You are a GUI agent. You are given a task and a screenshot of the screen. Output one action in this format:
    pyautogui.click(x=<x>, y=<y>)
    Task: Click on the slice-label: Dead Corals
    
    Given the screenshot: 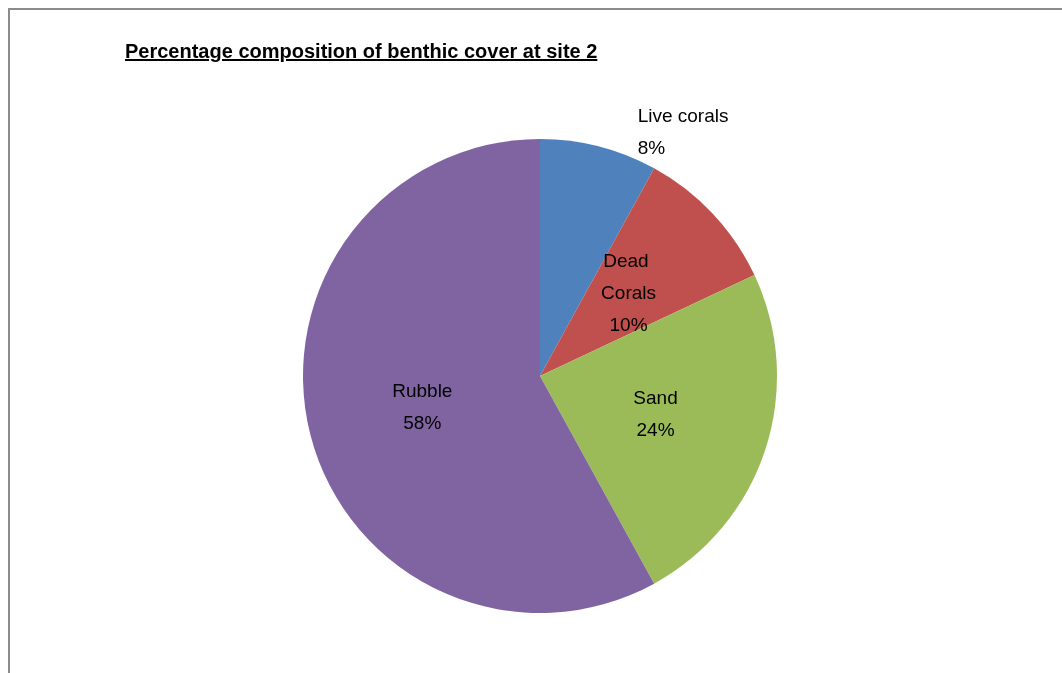 What is the action you would take?
    pyautogui.click(x=629, y=277)
    